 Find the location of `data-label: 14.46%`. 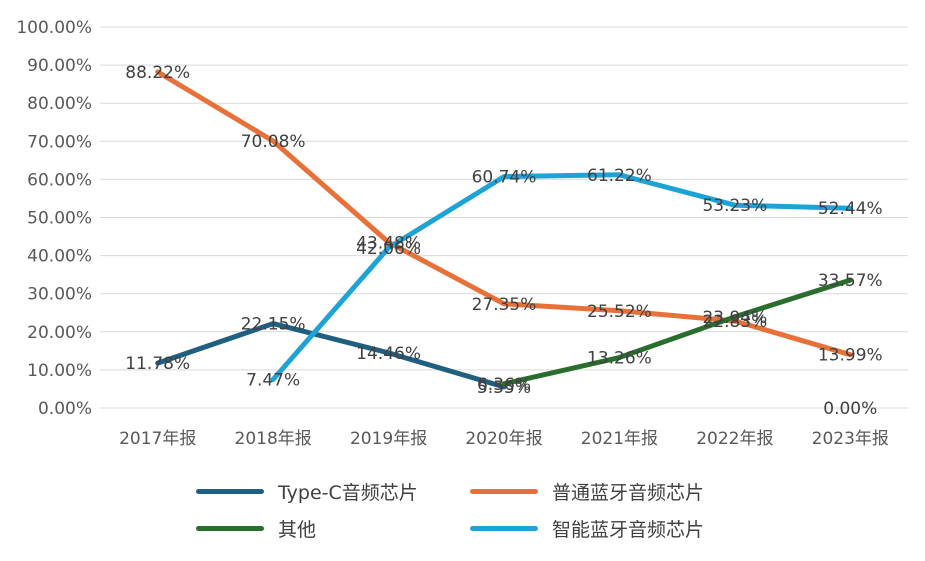

data-label: 14.46% is located at coordinates (388, 354).